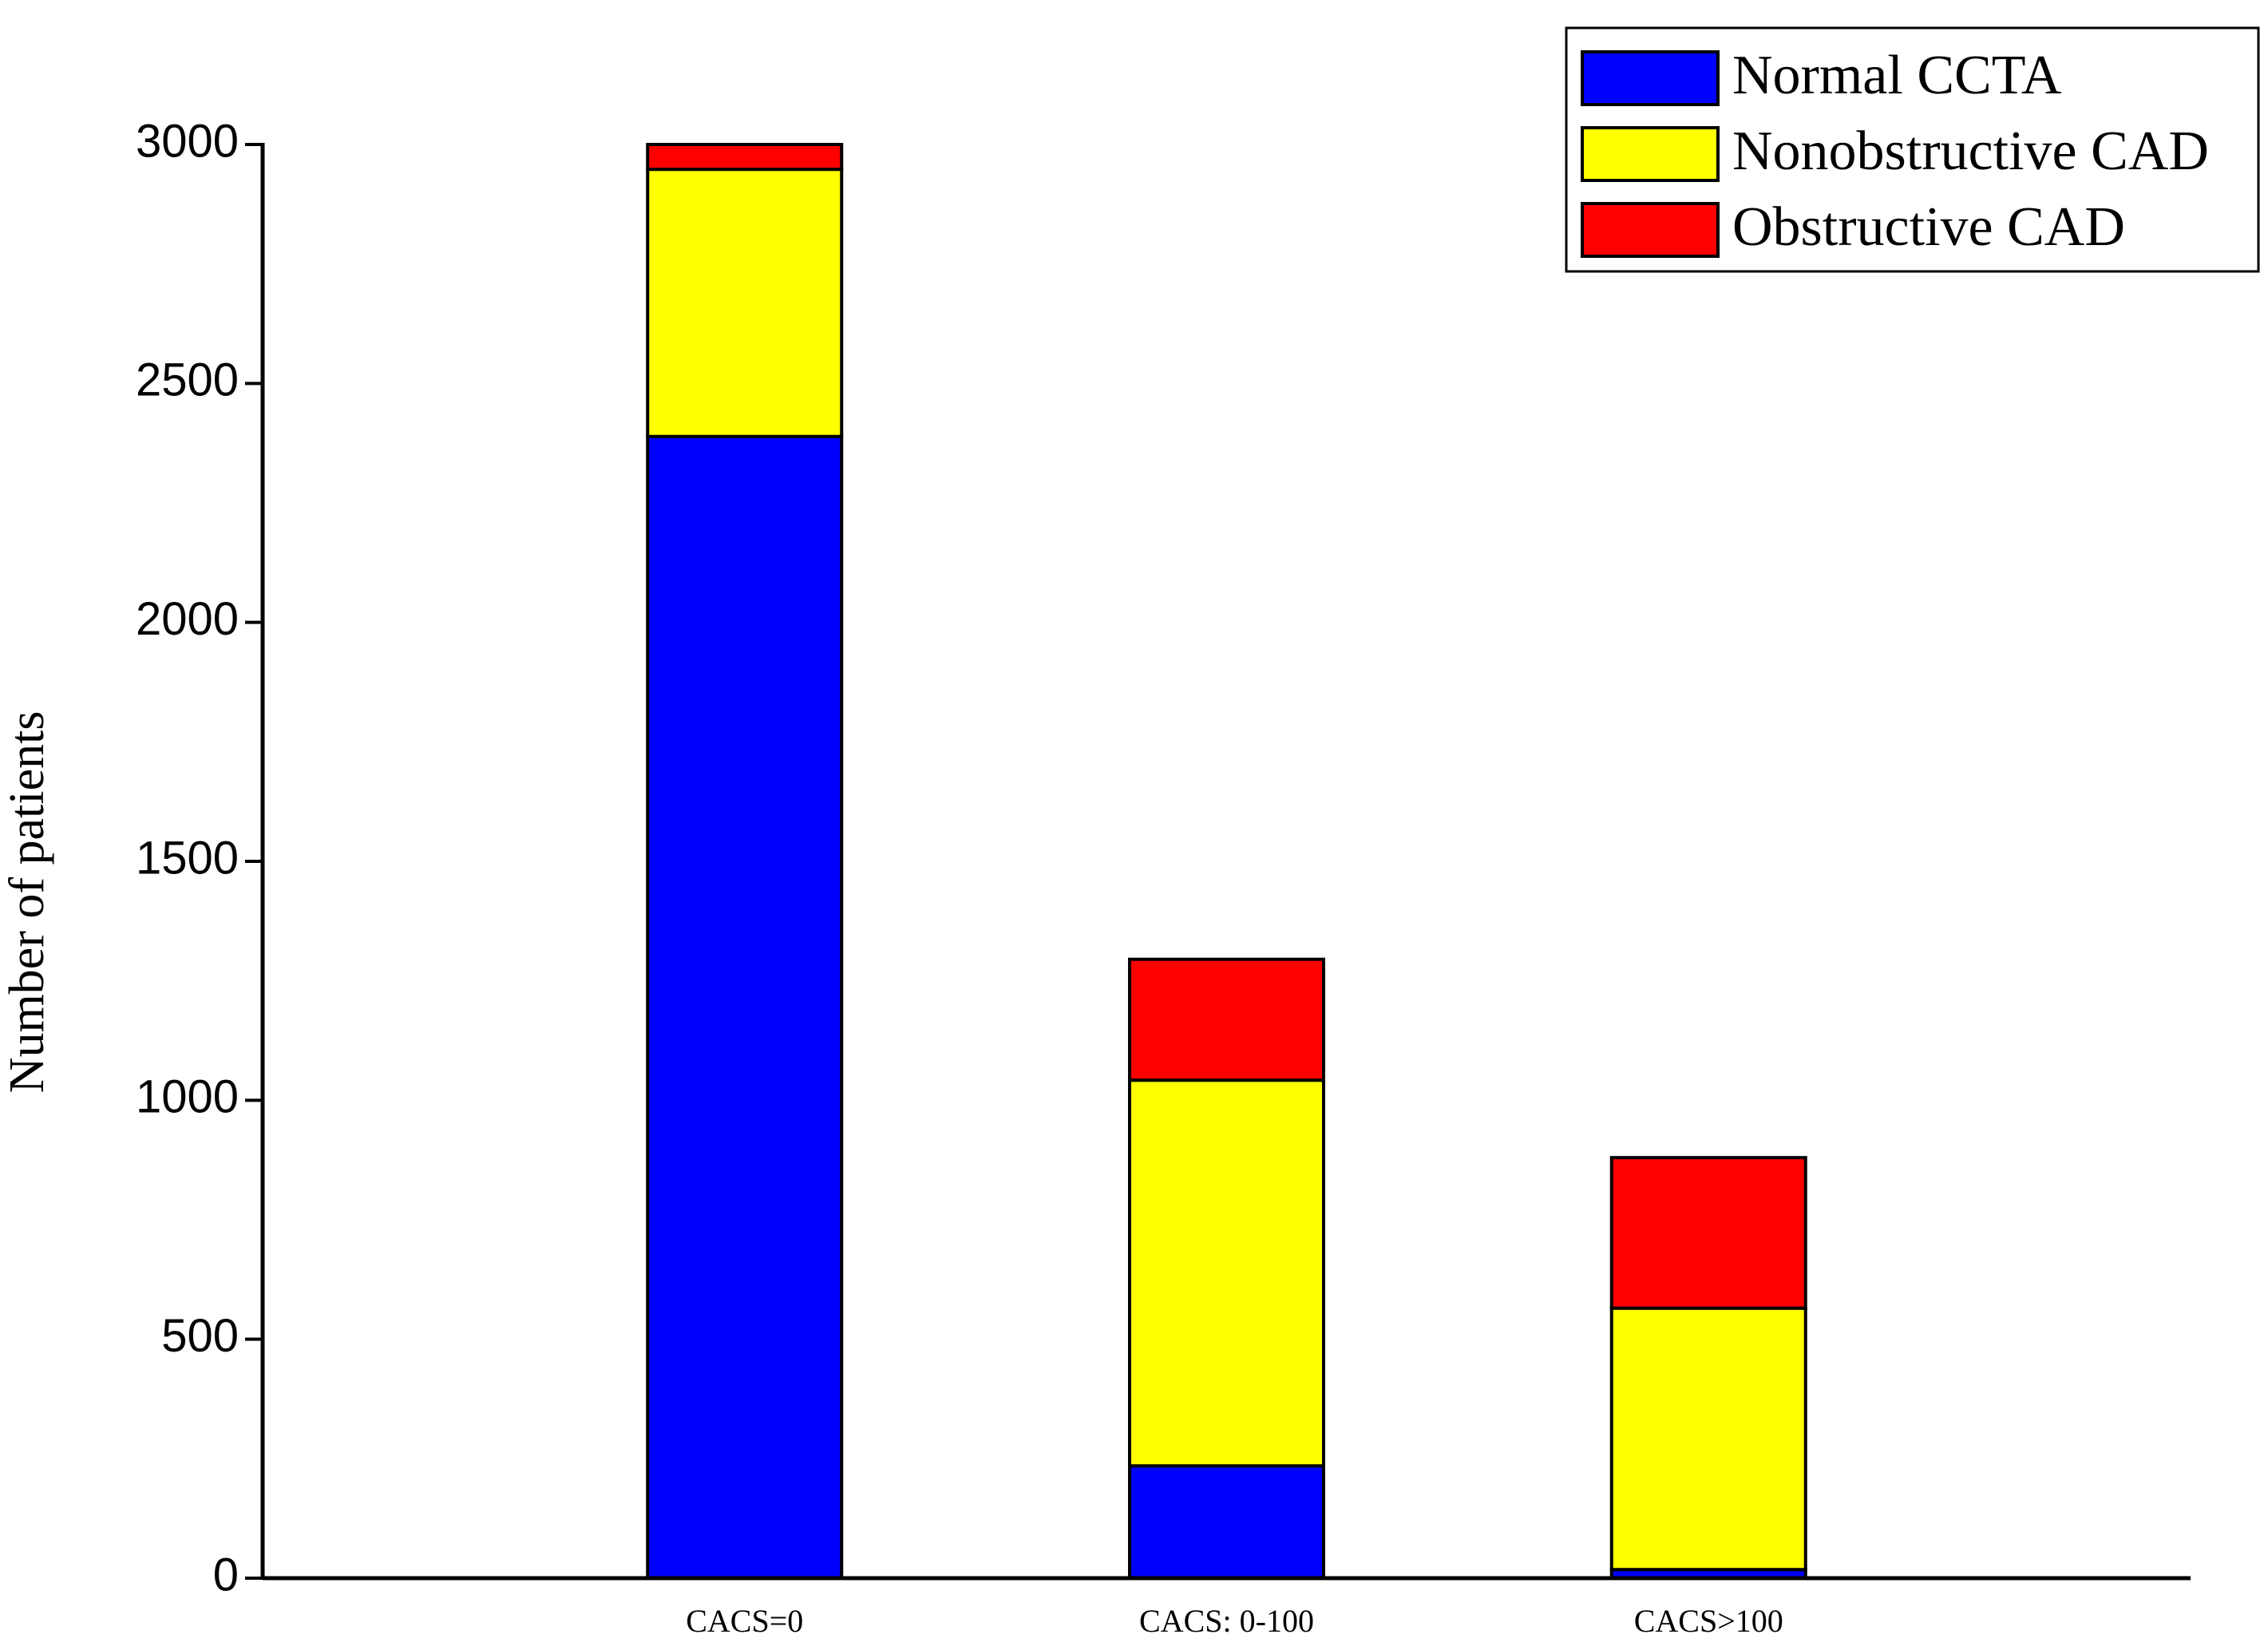 This screenshot has height=1650, width=2268. What do you see at coordinates (187, 1097) in the screenshot?
I see `y-tick-label: 1000` at bounding box center [187, 1097].